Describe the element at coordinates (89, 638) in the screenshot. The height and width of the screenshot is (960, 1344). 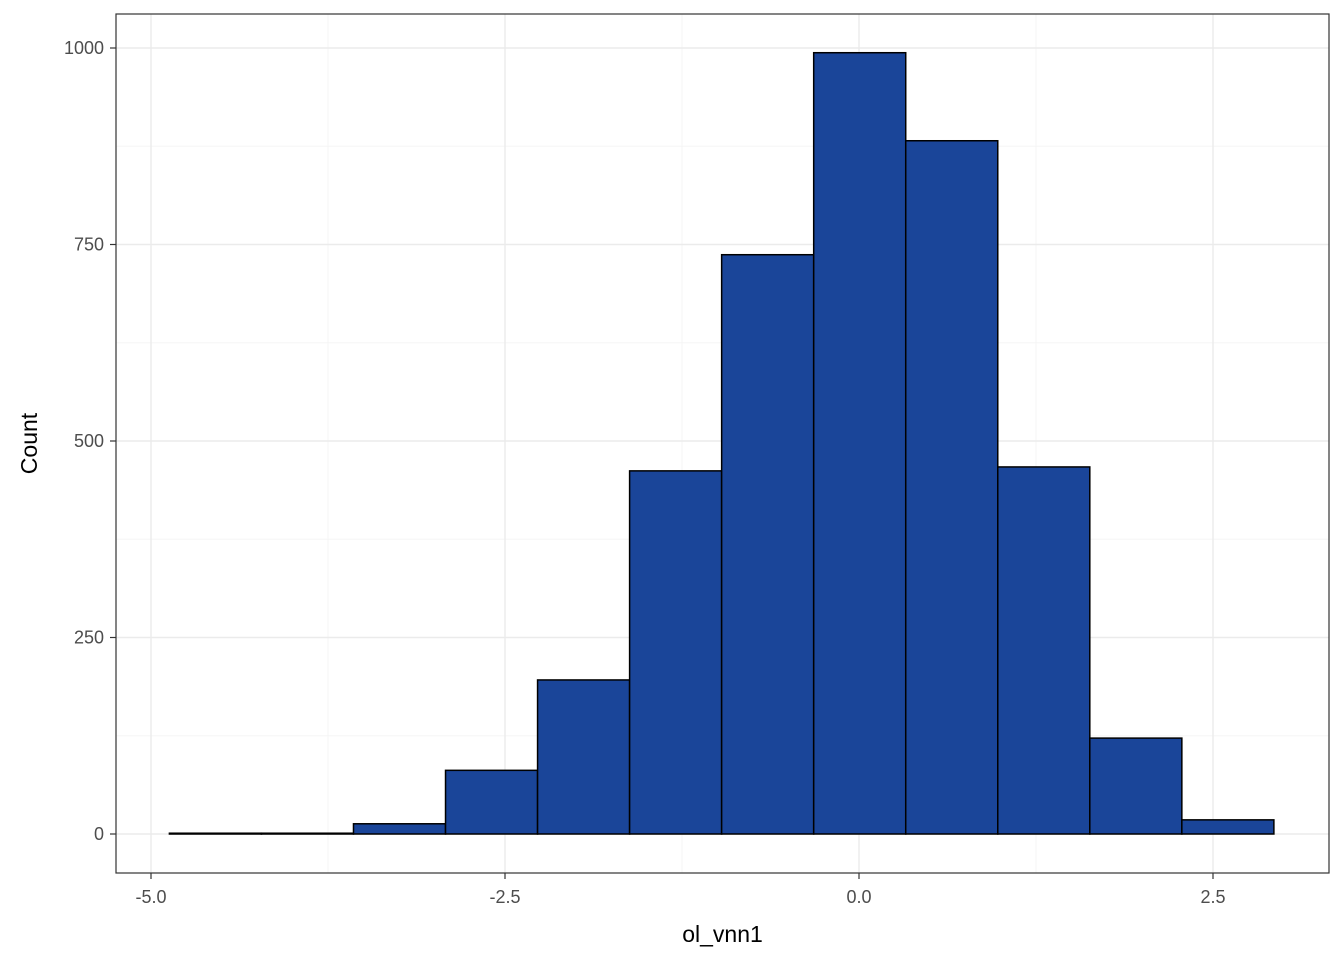
I see `y-tick-label: 250` at that location.